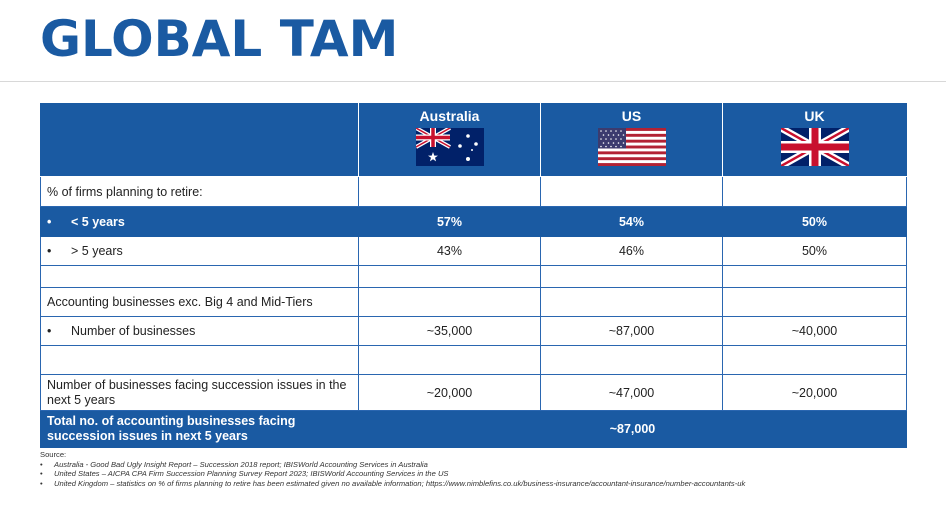 Image resolution: width=946 pixels, height=513 pixels. I want to click on column-label: US, so click(631, 116).